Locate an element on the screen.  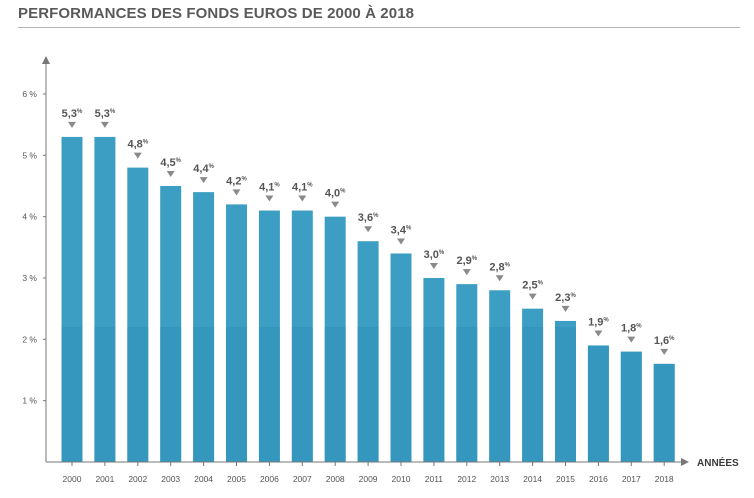
y-tick-label: 1 % is located at coordinates (29, 401).